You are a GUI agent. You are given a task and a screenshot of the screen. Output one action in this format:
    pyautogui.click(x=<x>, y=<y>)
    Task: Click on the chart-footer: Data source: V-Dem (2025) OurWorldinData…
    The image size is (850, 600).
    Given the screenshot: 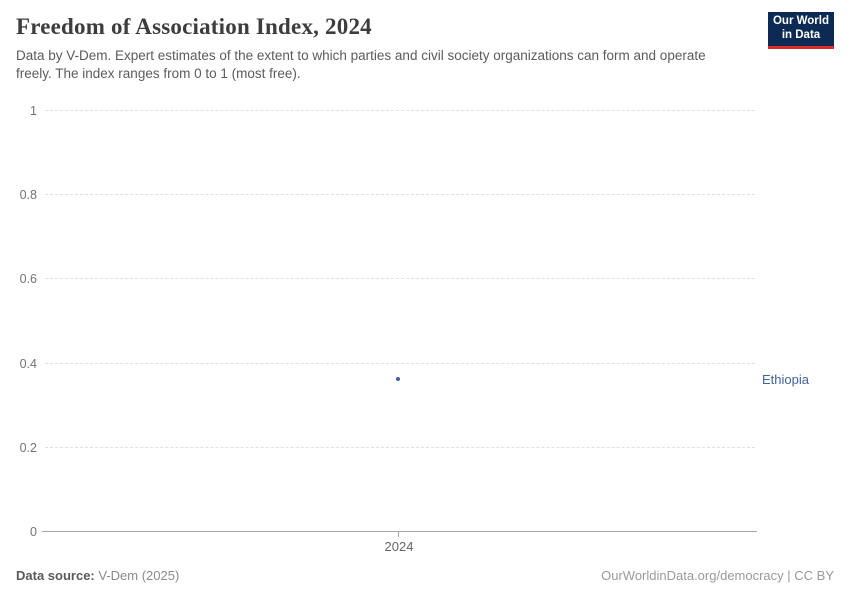 What is the action you would take?
    pyautogui.click(x=425, y=575)
    